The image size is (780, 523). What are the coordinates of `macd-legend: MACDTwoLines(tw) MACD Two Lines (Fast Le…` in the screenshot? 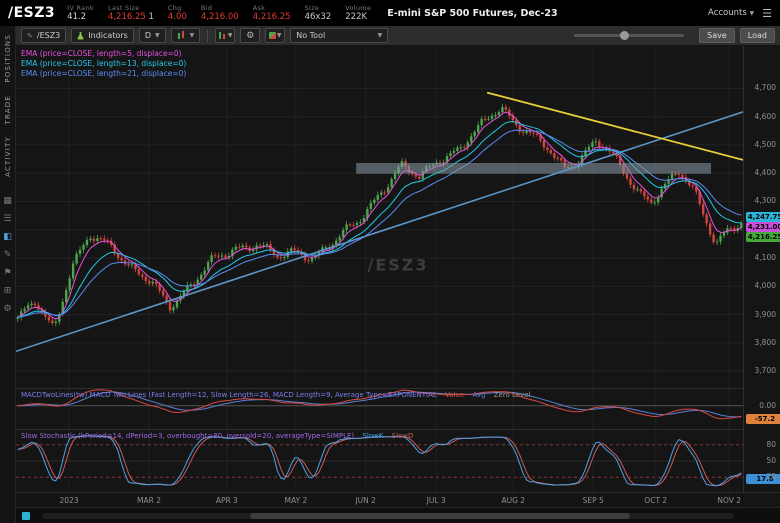 It's located at (276, 395).